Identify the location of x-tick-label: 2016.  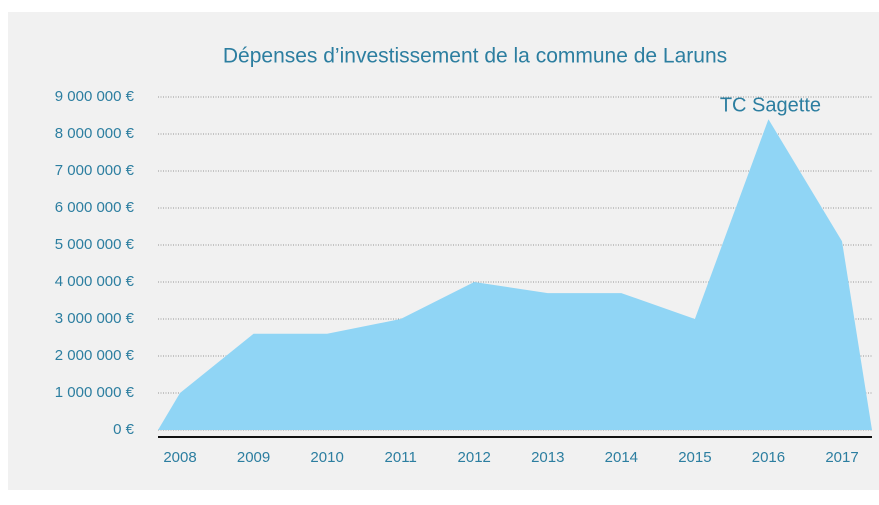
(768, 457).